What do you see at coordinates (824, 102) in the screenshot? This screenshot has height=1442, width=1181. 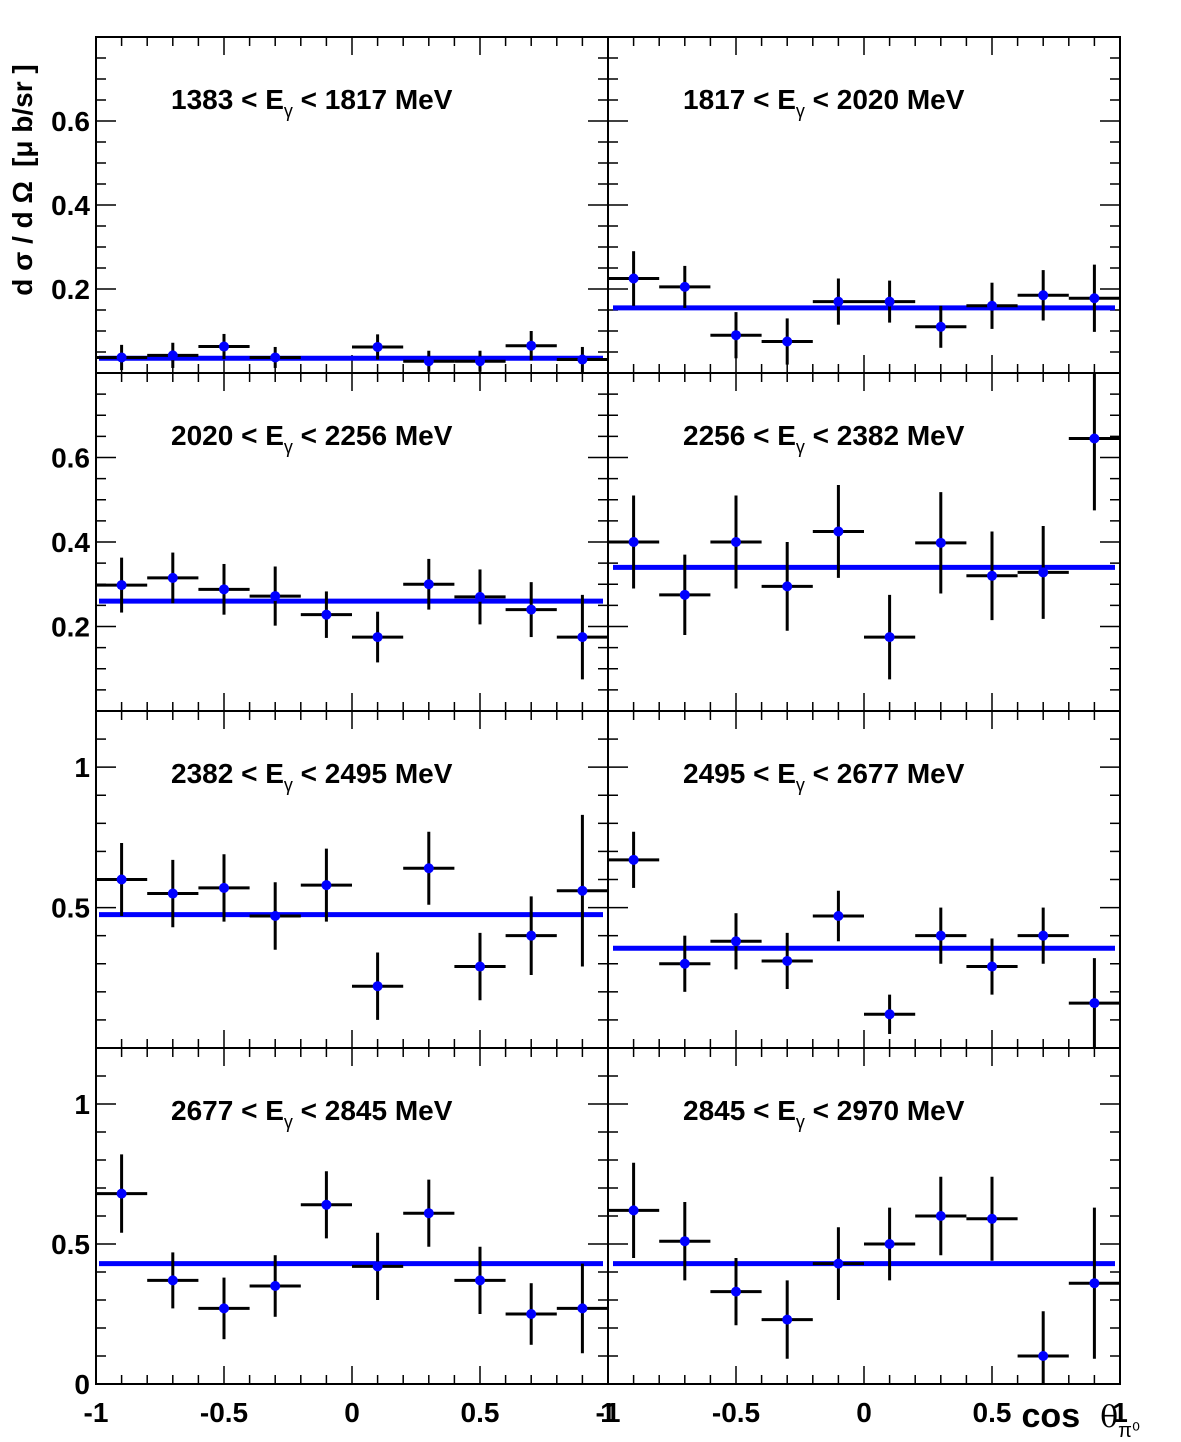 I see `panel-title: 1817 < Eγ < 2020 MeV` at bounding box center [824, 102].